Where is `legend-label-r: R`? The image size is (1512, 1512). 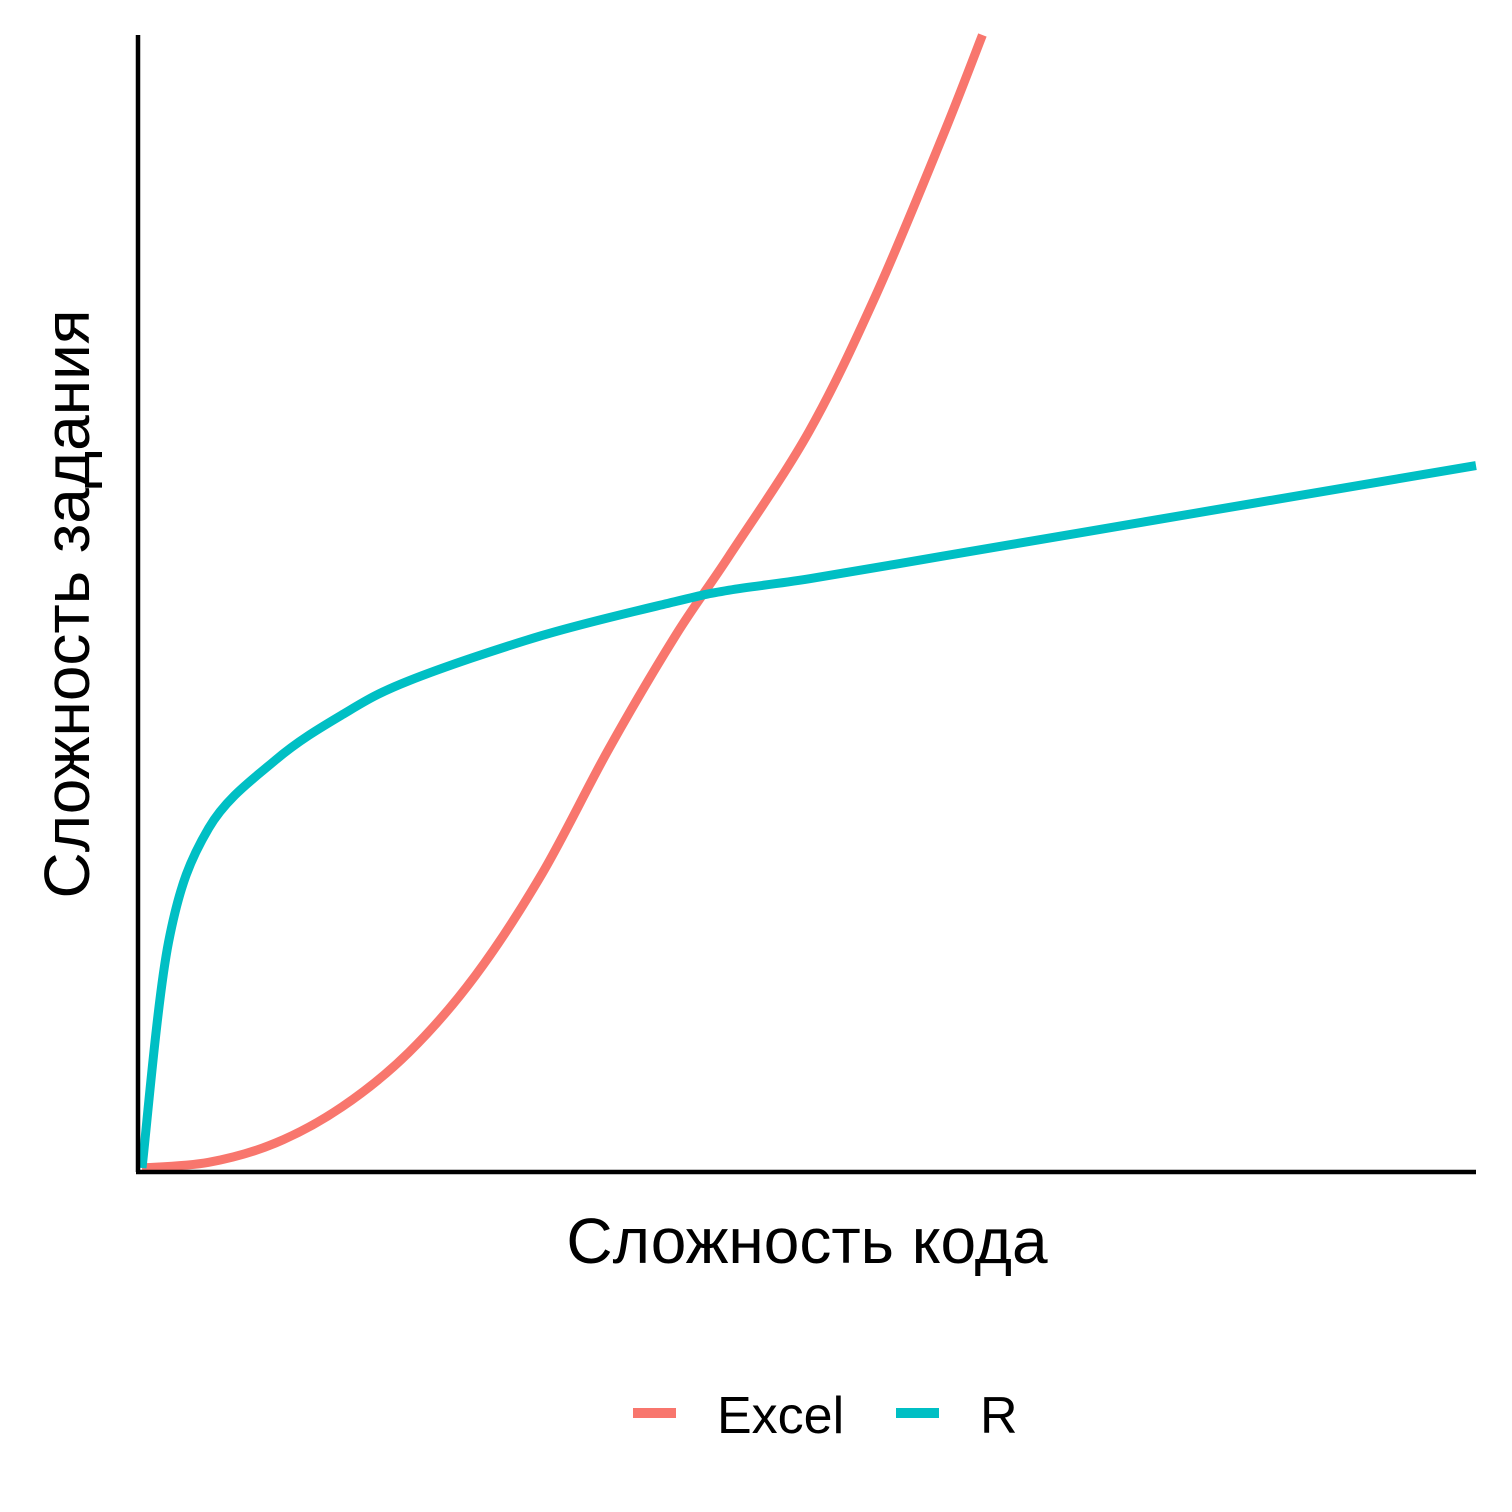
legend-label-r: R is located at coordinates (999, 1416).